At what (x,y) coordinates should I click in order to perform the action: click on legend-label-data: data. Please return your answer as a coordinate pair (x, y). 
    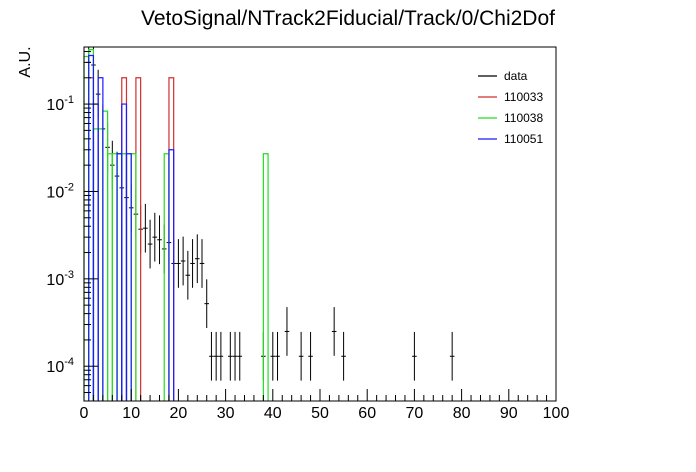
    Looking at the image, I should click on (516, 76).